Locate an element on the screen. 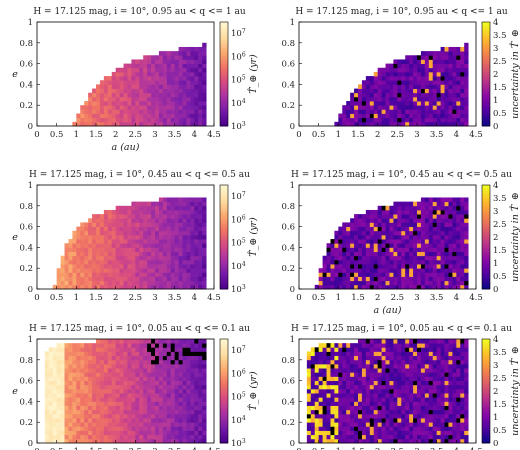 Image resolution: width=520 pixels, height=450 pixels. colorbar-tick-label: 0 is located at coordinates (495, 444).